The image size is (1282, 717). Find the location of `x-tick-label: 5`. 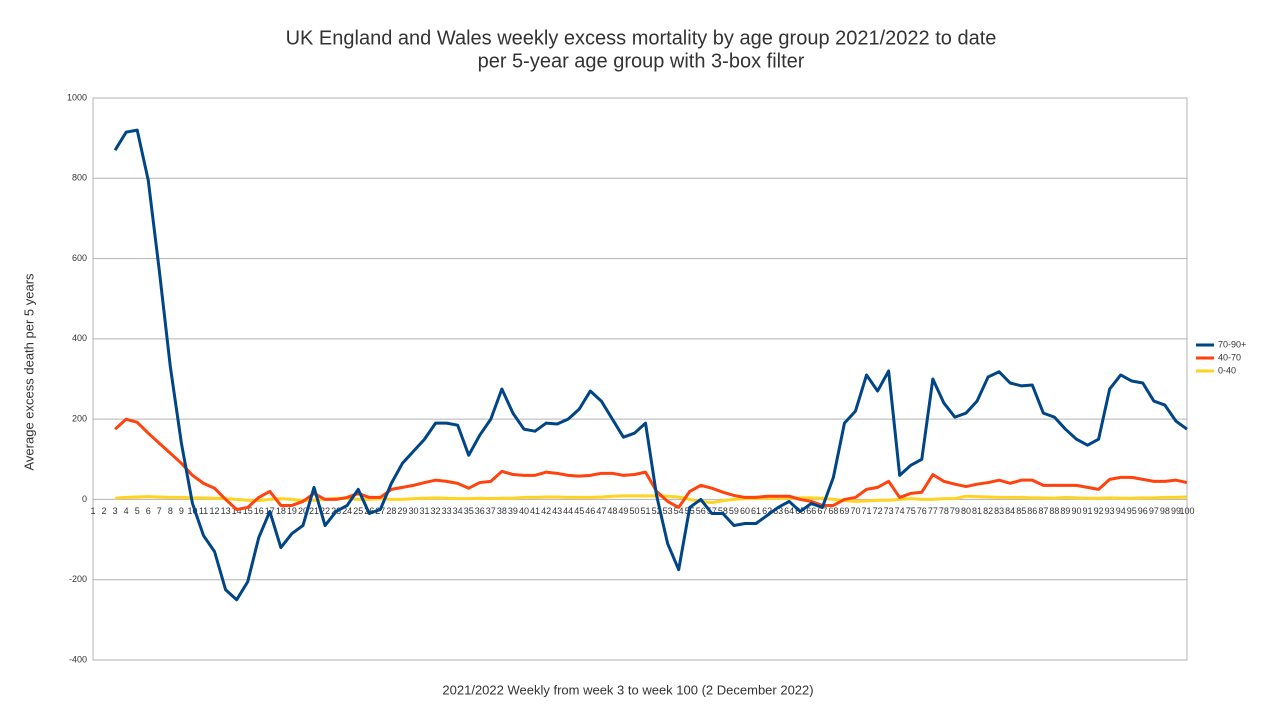

x-tick-label: 5 is located at coordinates (137, 511).